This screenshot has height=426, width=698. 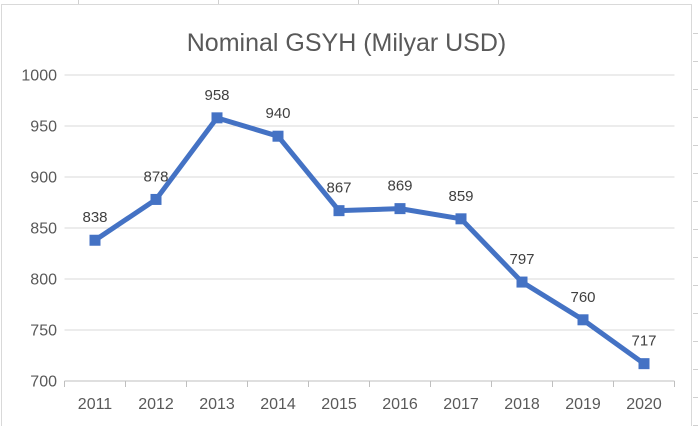 I want to click on chart-title: Nominal GSYH (Milyar USD), so click(x=346, y=43).